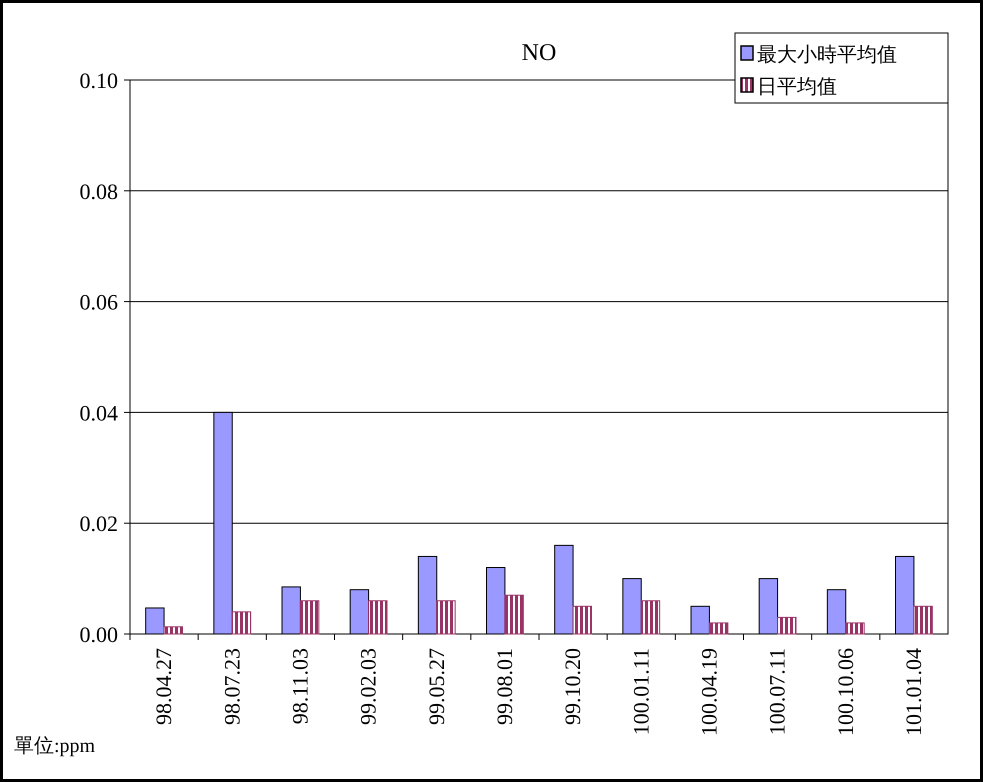 Image resolution: width=983 pixels, height=782 pixels. I want to click on y-tick-label: 0.08, so click(99, 191).